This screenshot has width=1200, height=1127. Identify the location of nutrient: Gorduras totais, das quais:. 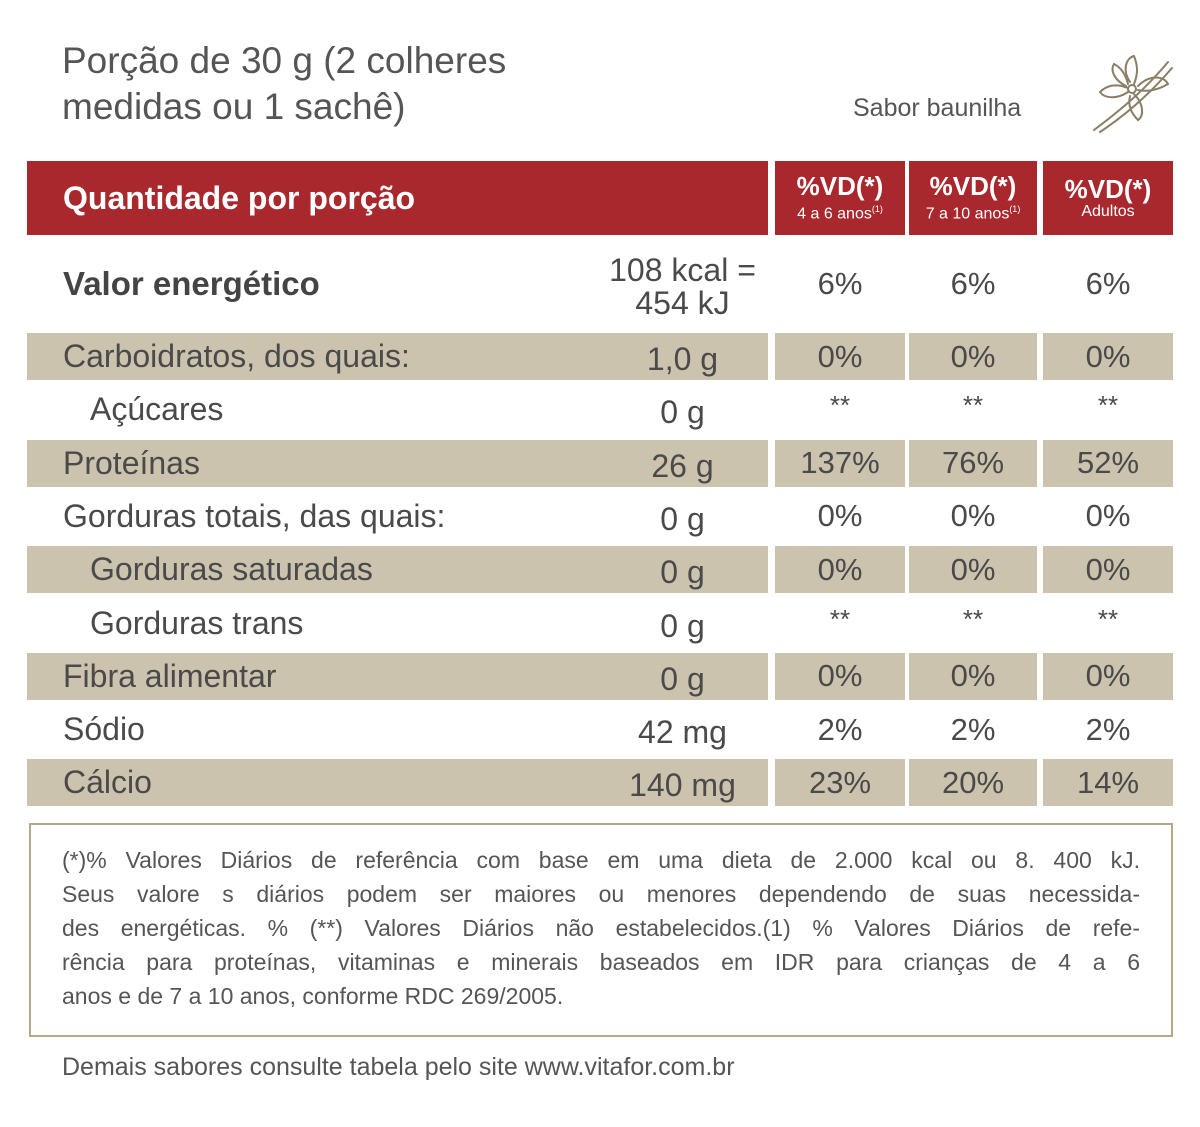
(254, 515).